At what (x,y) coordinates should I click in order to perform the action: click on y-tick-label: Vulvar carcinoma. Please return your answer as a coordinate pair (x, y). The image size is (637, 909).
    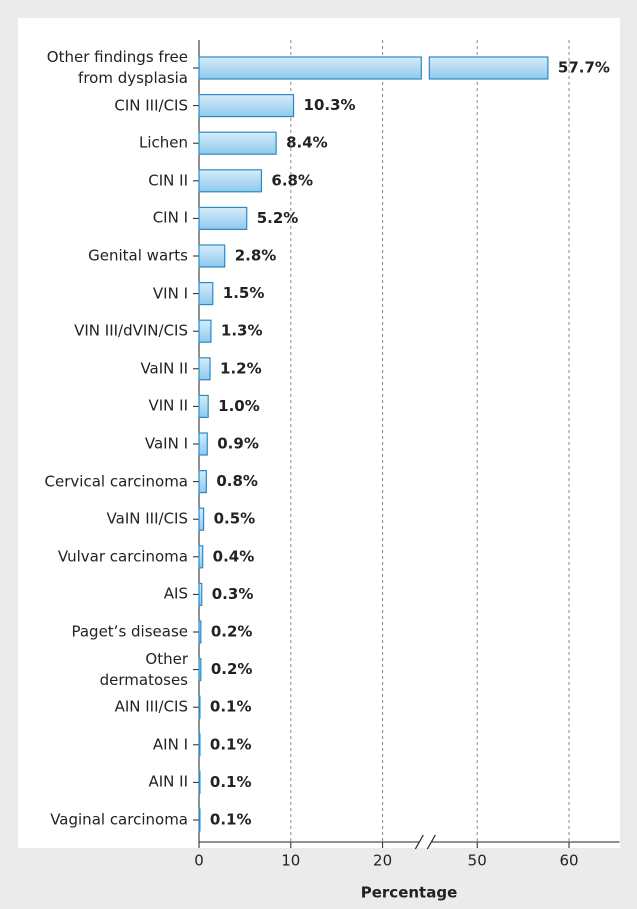
    Looking at the image, I should click on (122, 556).